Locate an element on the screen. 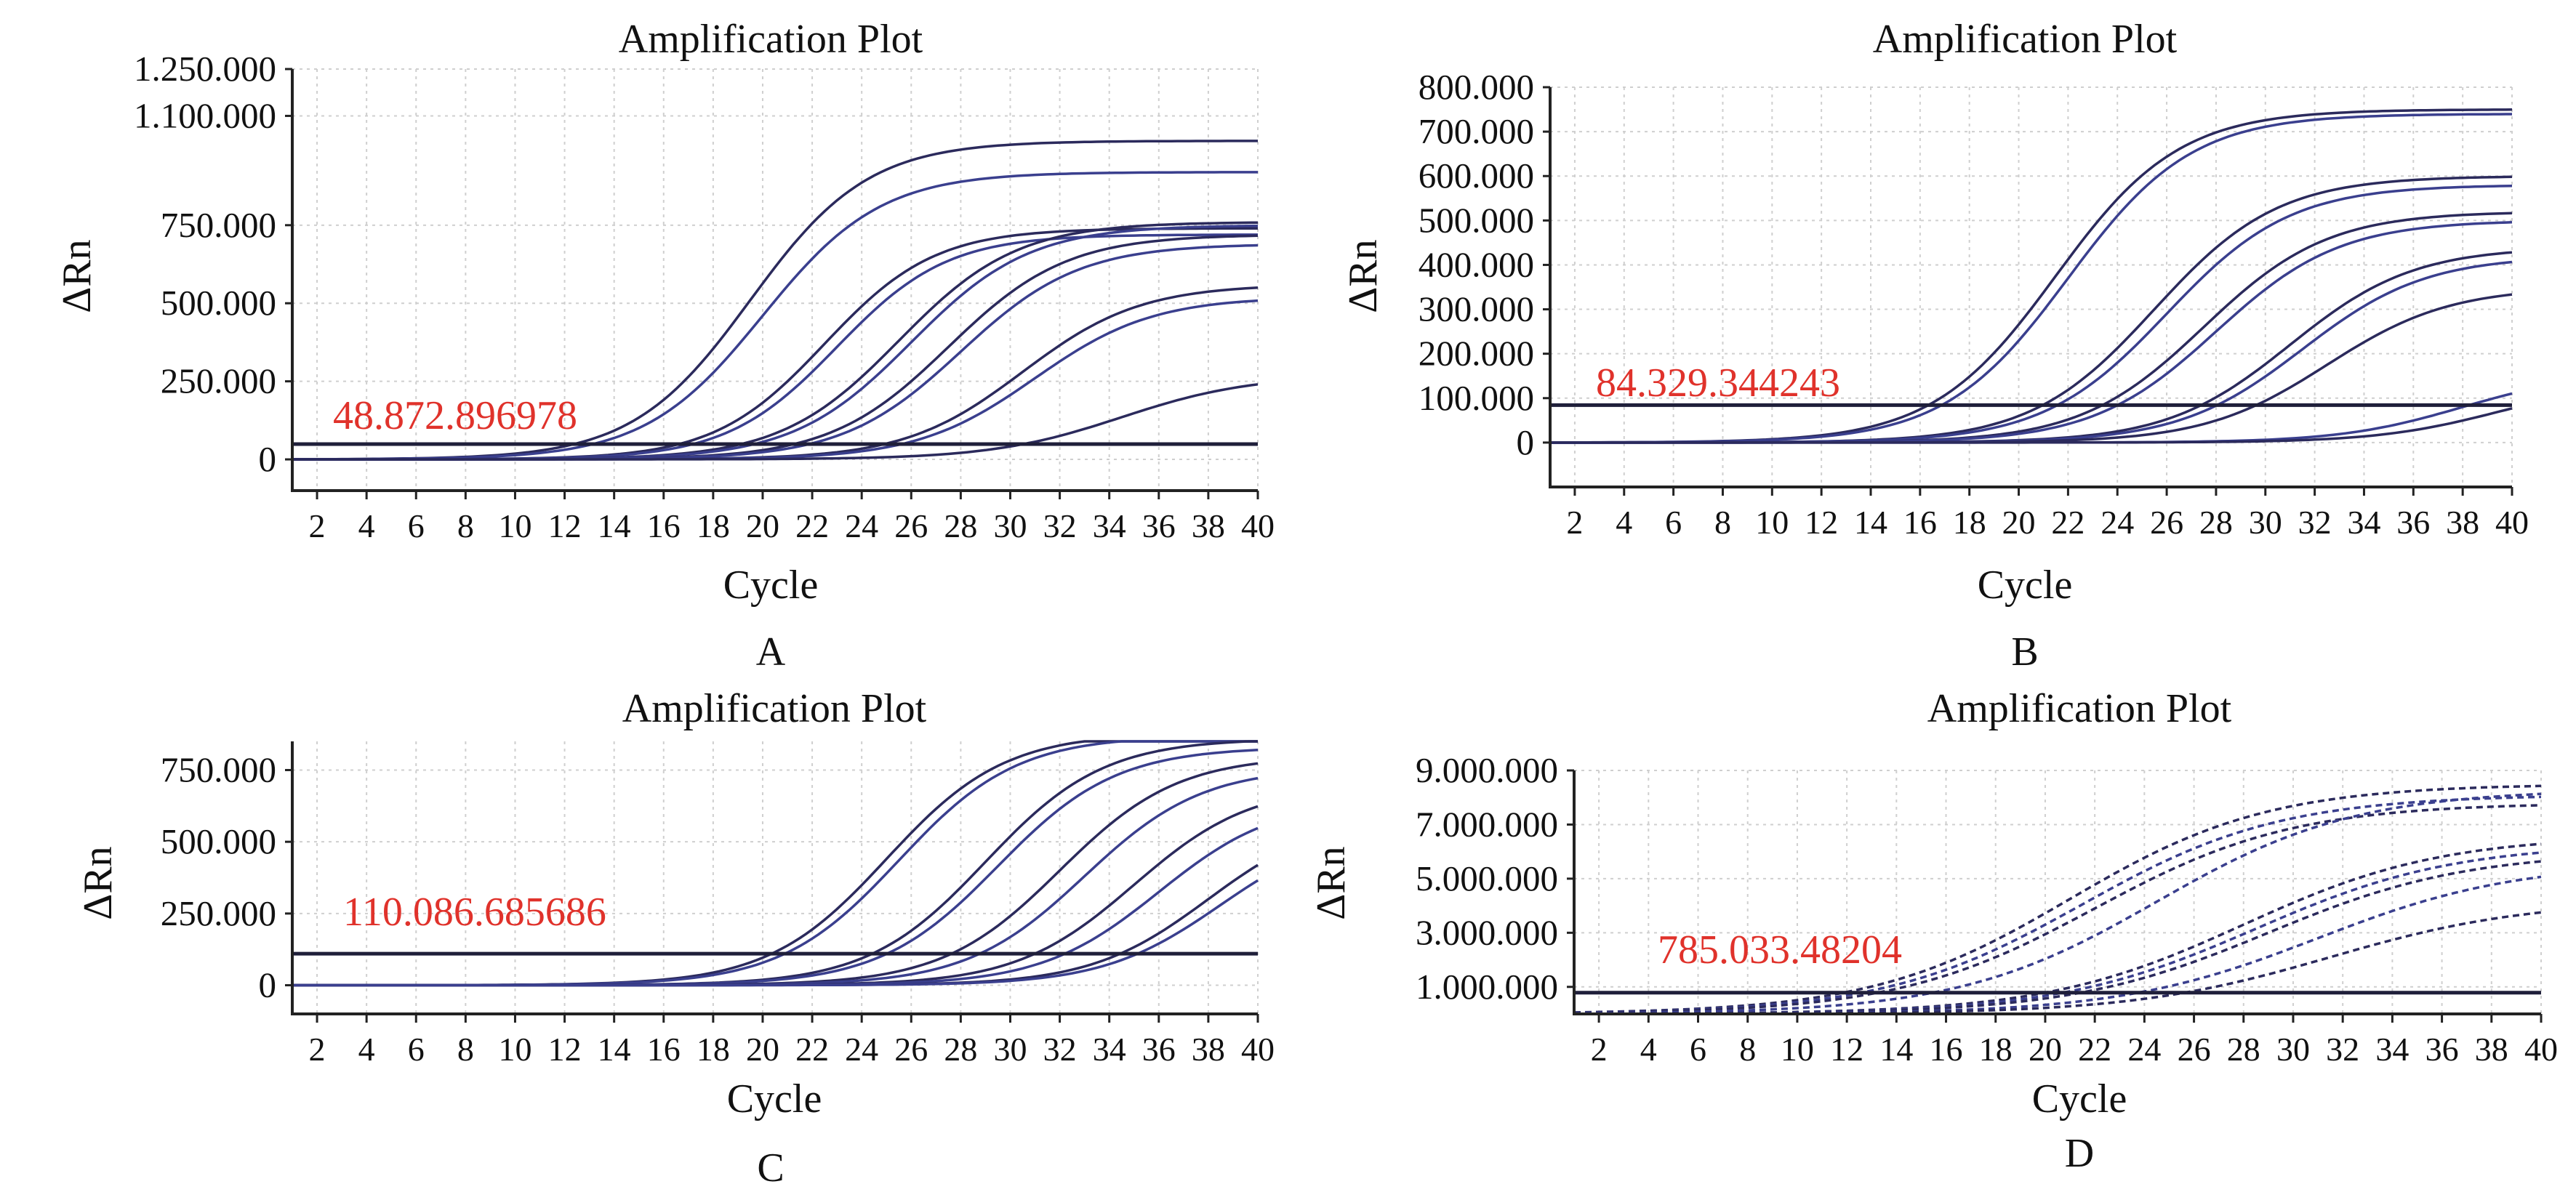 The height and width of the screenshot is (1200, 2576). panel-b-x-tick-label-19: 40 is located at coordinates (2512, 522).